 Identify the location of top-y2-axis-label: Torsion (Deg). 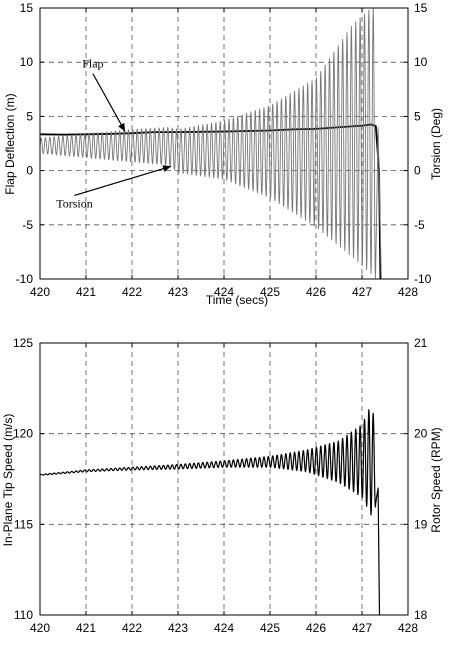
(436, 144).